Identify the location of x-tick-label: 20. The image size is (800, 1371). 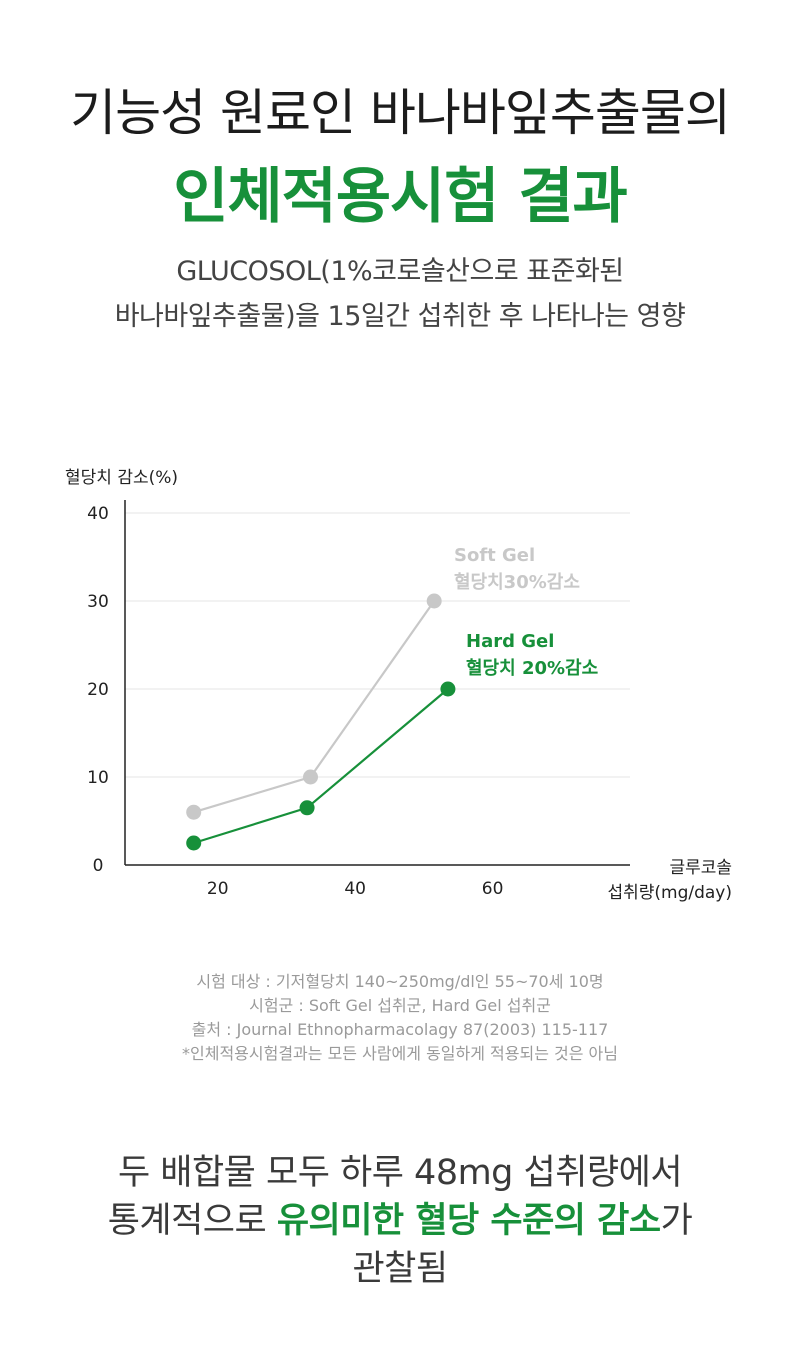
(218, 889).